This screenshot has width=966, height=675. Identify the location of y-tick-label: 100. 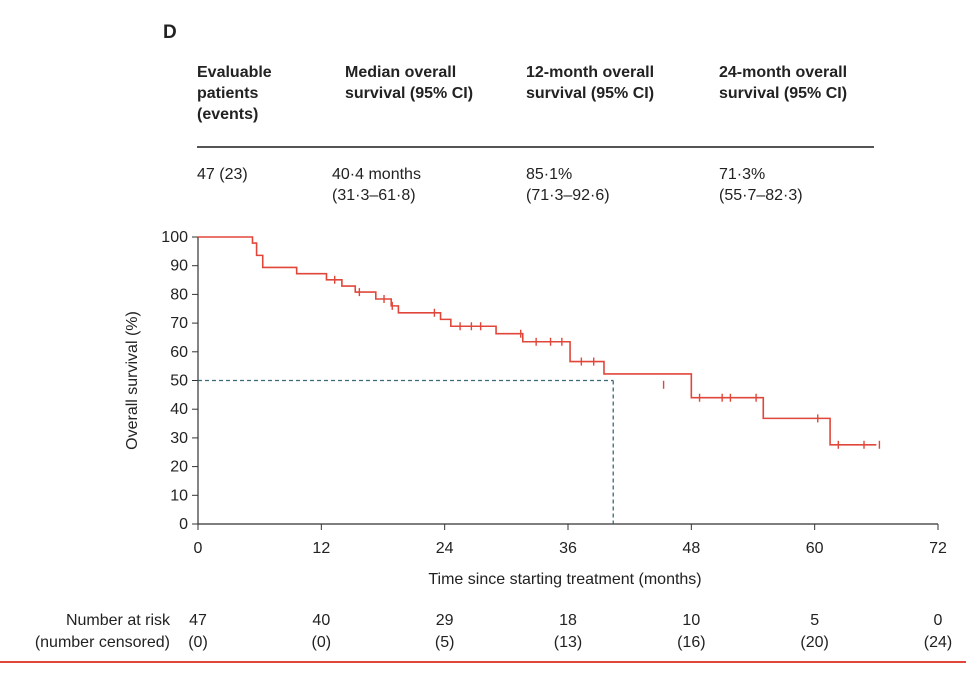
(174, 237).